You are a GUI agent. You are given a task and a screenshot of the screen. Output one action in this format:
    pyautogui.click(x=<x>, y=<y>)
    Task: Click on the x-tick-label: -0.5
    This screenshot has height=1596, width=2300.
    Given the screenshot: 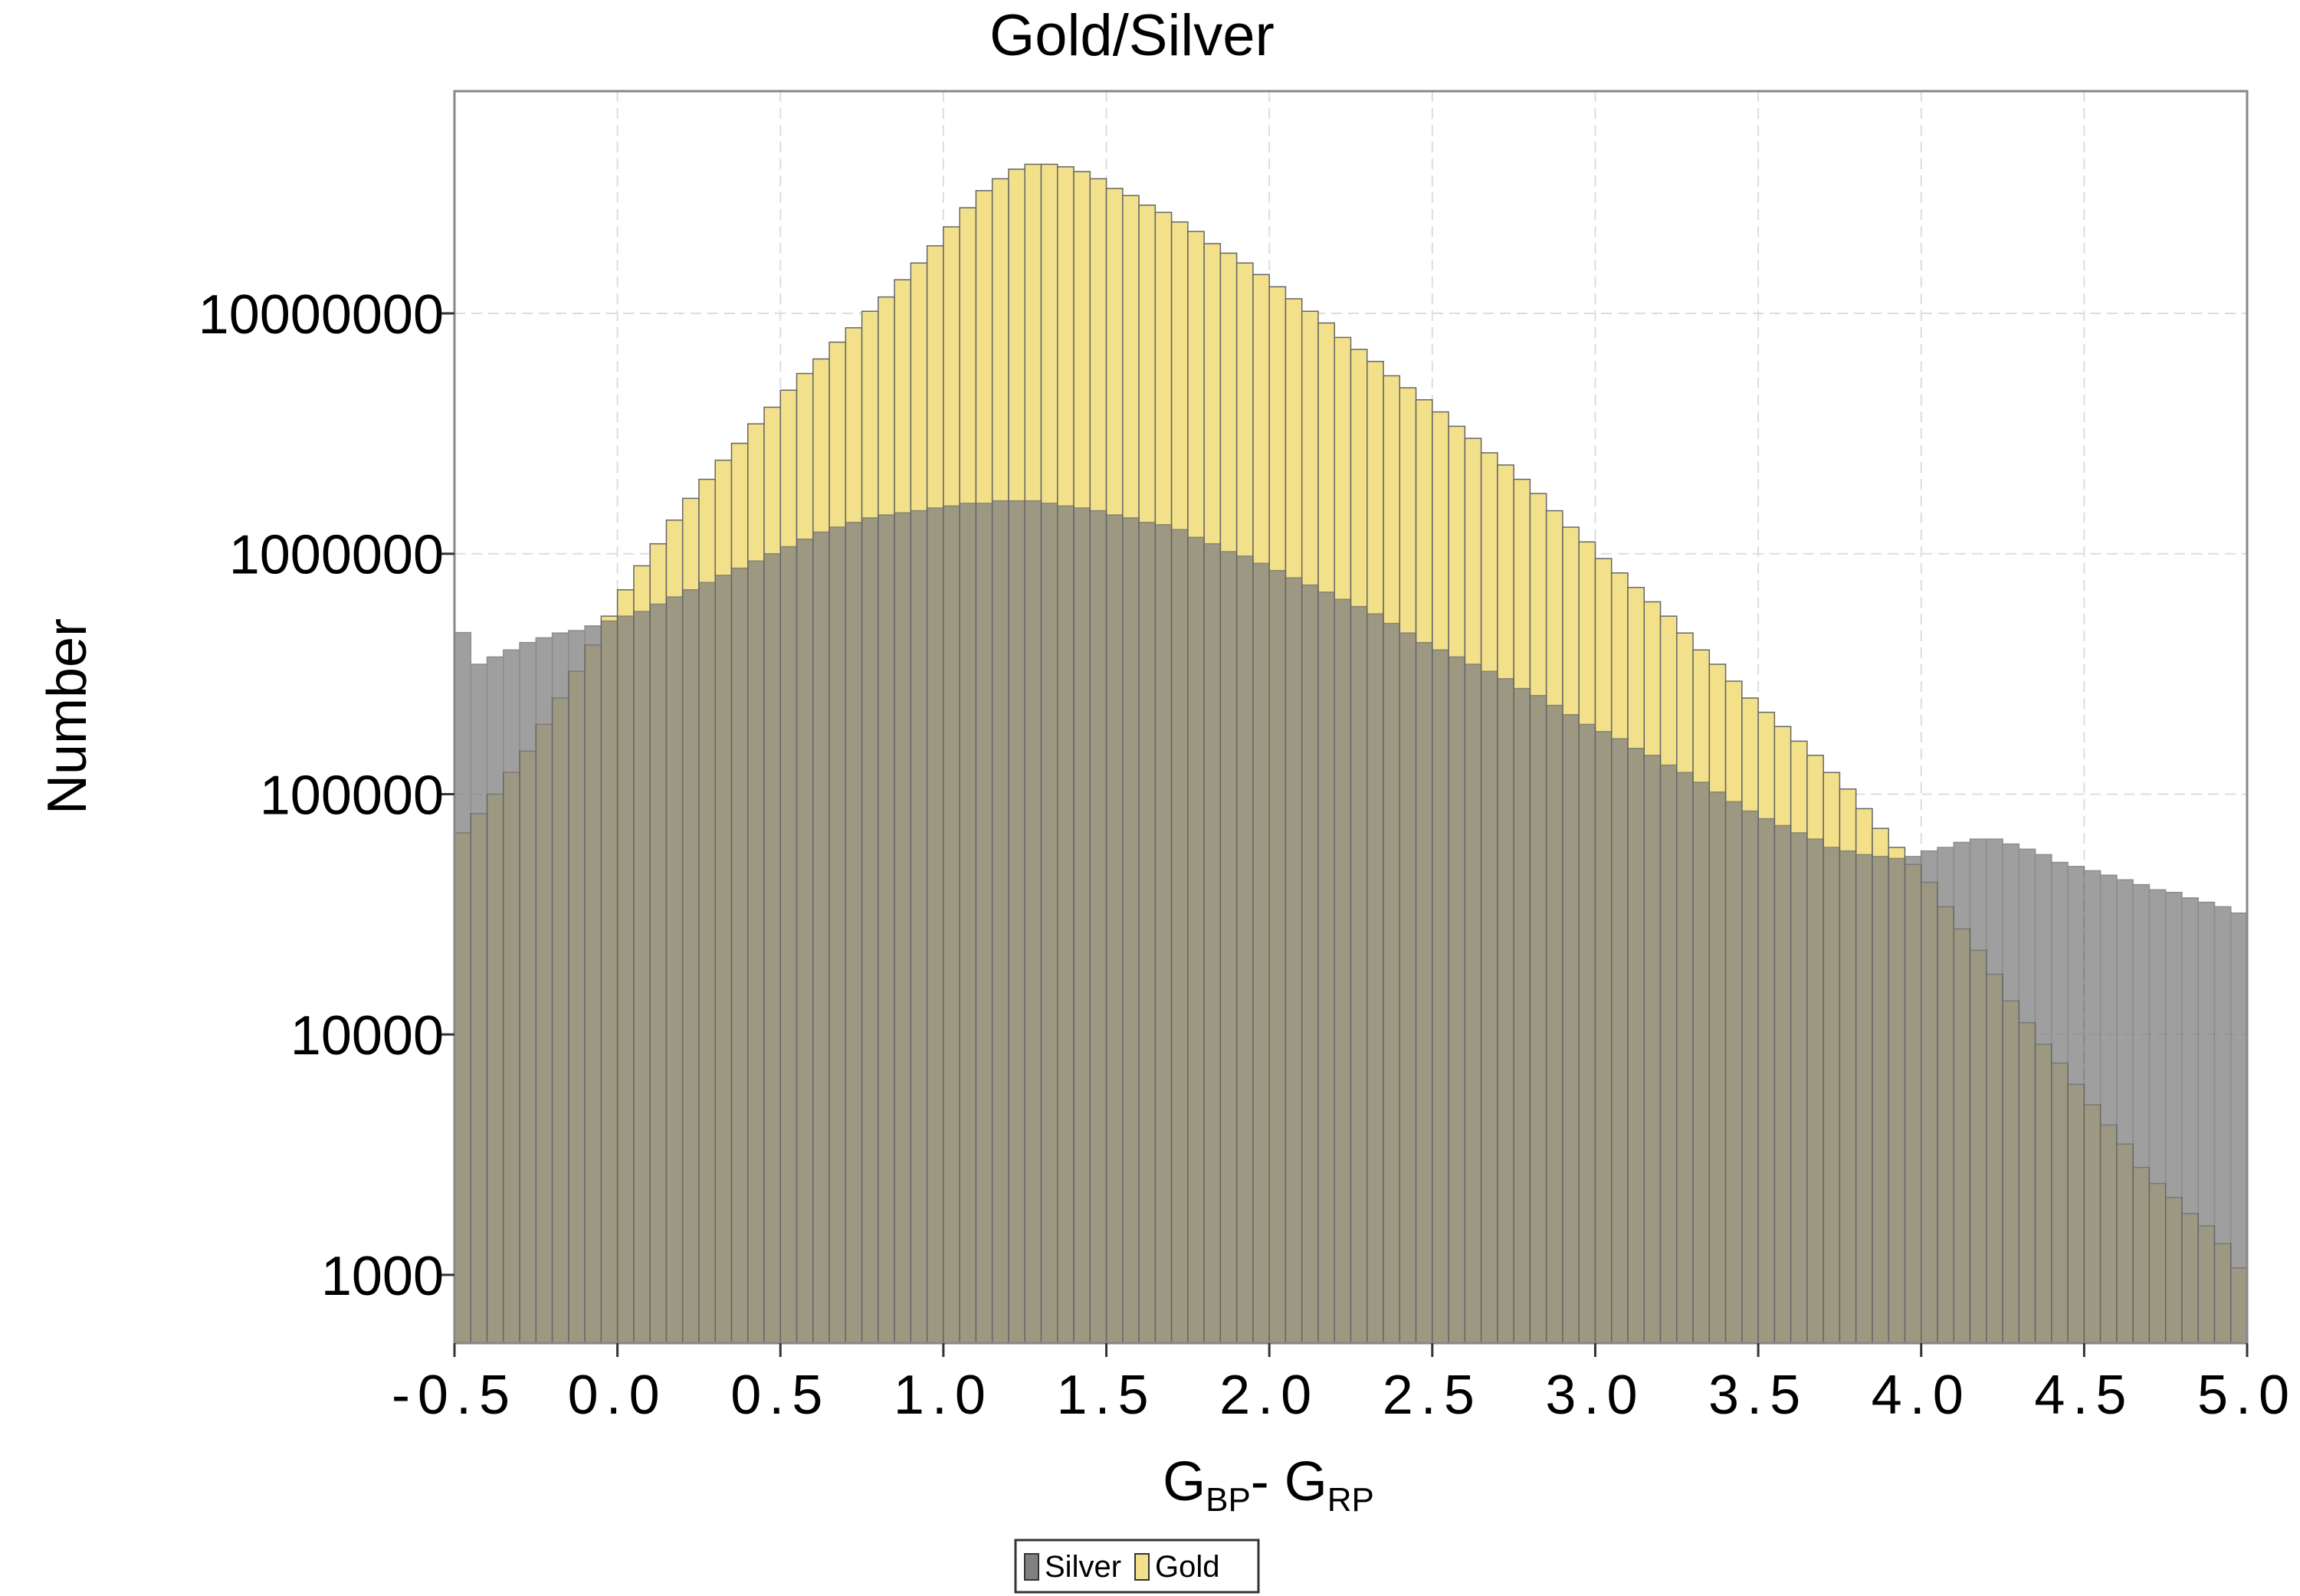 What is the action you would take?
    pyautogui.click(x=454, y=1396)
    